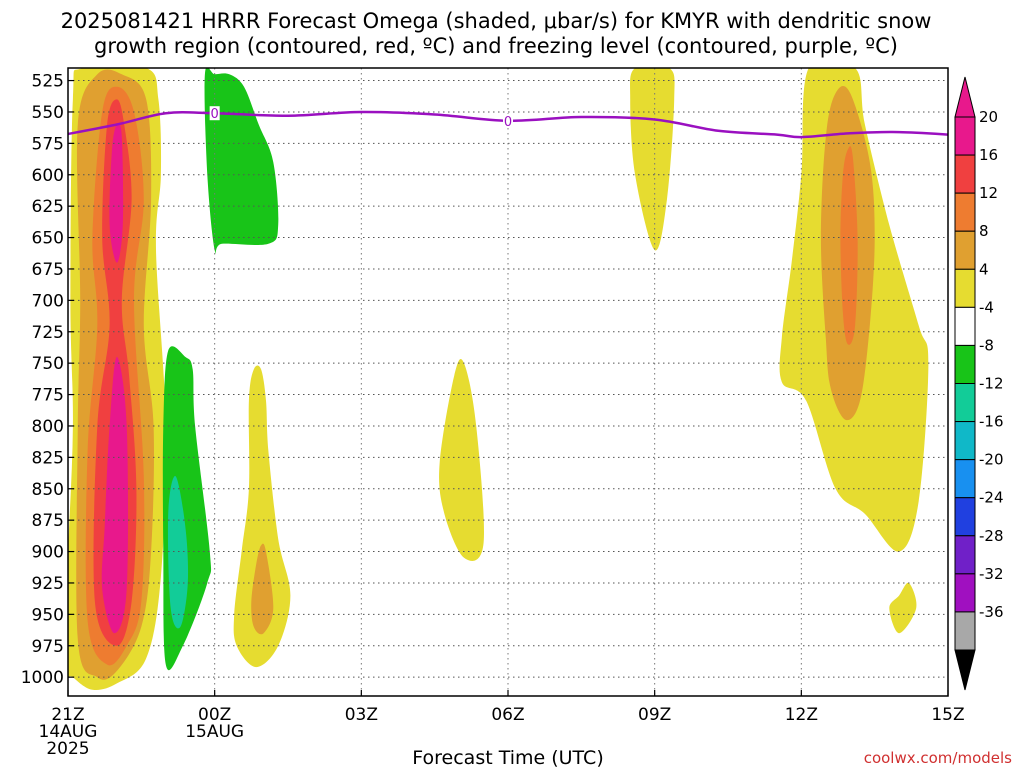  I want to click on y-tick-label: 850, so click(48, 490).